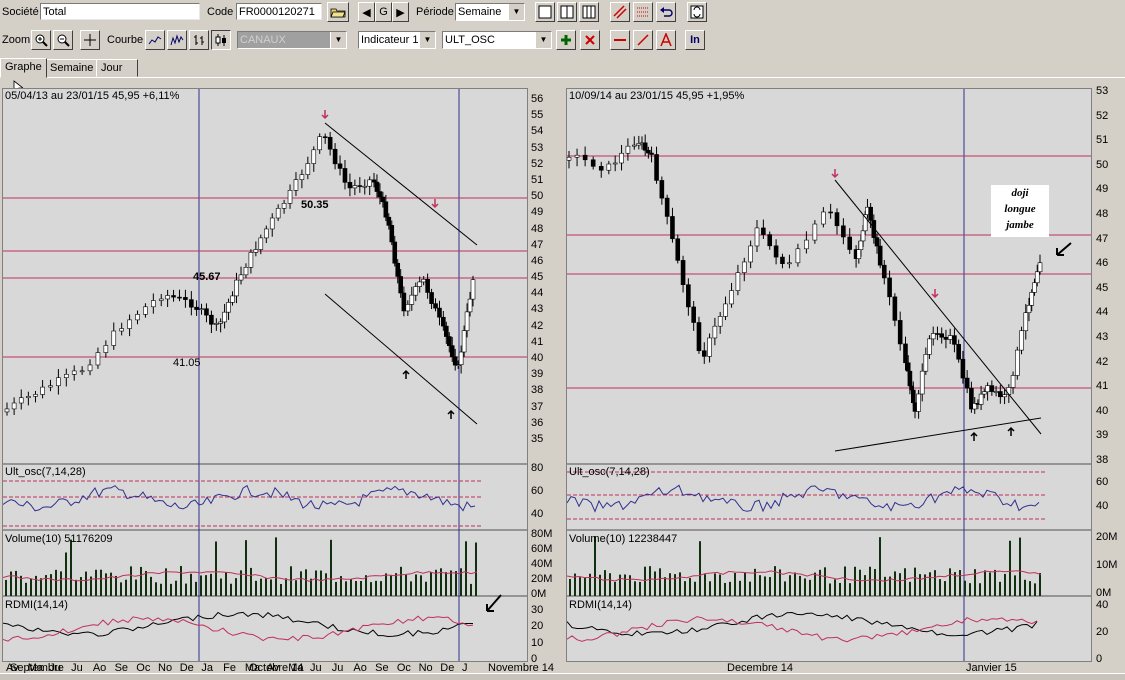 Image resolution: width=1125 pixels, height=680 pixels. I want to click on undo-button, so click(666, 12).